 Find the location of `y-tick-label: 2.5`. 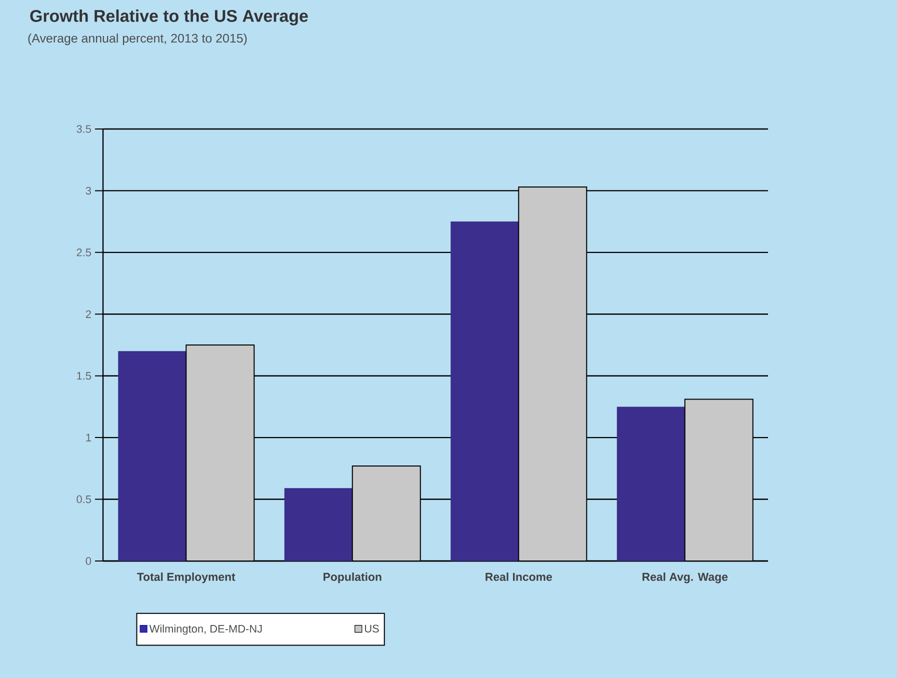

y-tick-label: 2.5 is located at coordinates (84, 252).